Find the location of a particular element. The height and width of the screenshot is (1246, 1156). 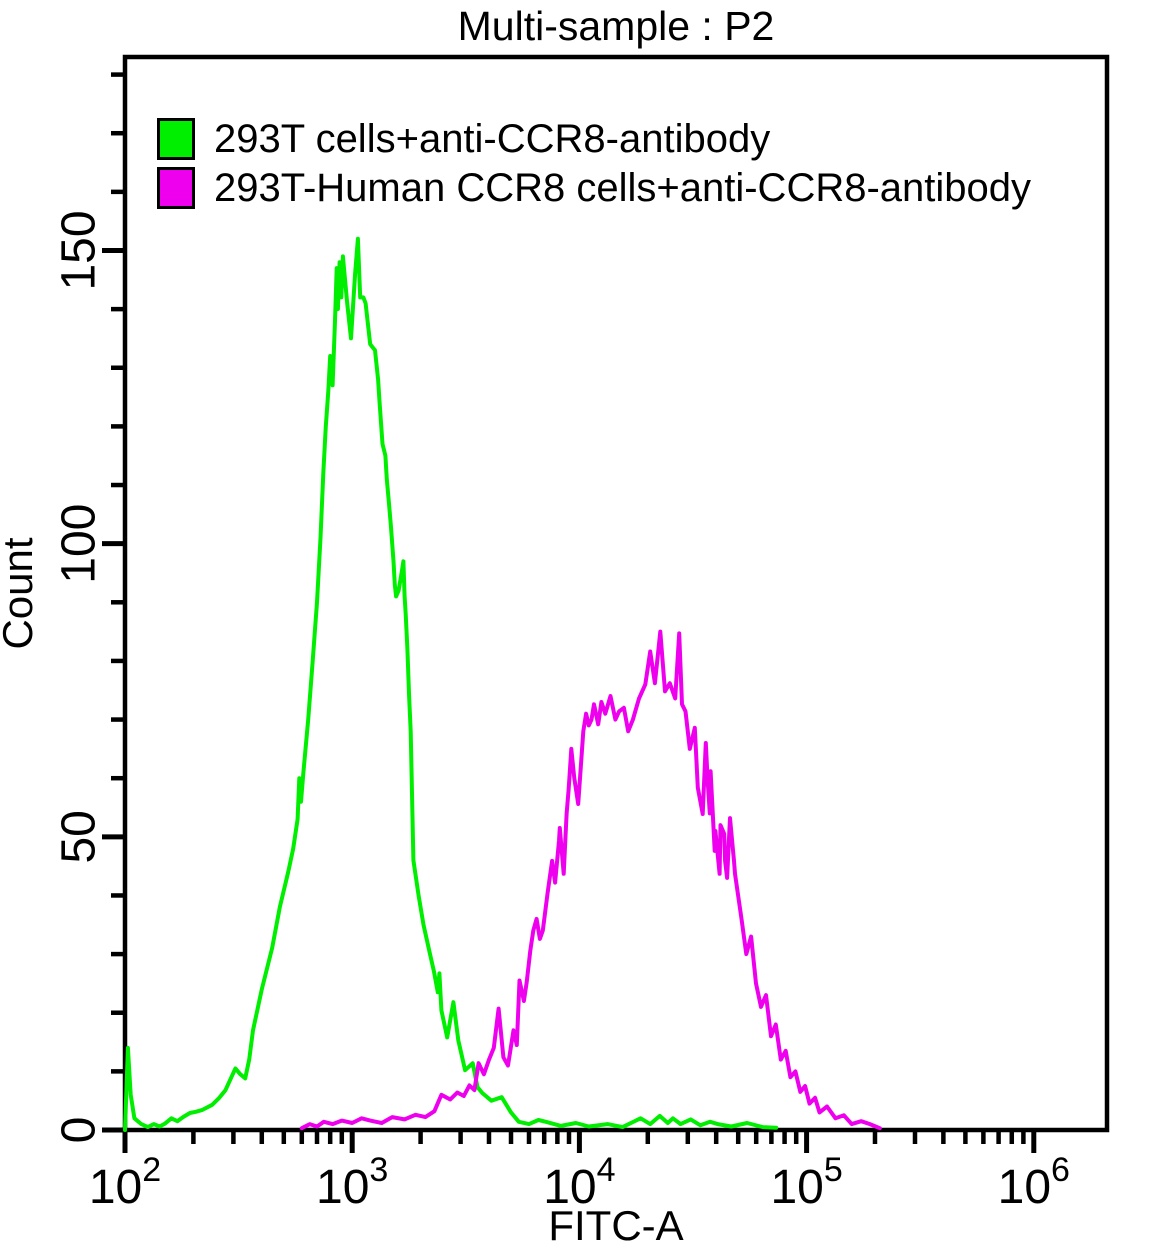

y-axis-ticks is located at coordinates (113, 602).